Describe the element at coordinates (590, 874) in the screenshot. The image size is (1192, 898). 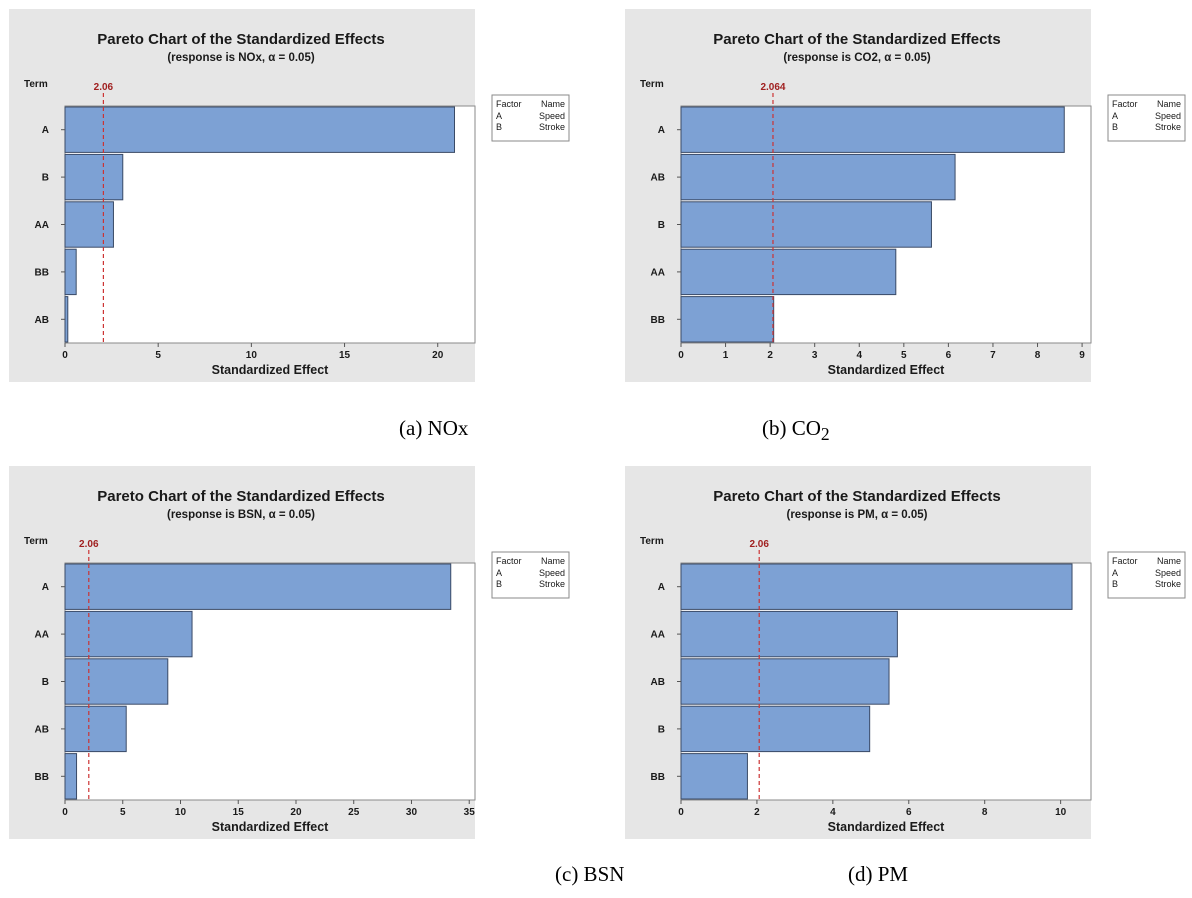
I see `caption-bsn: (c) BSN` at that location.